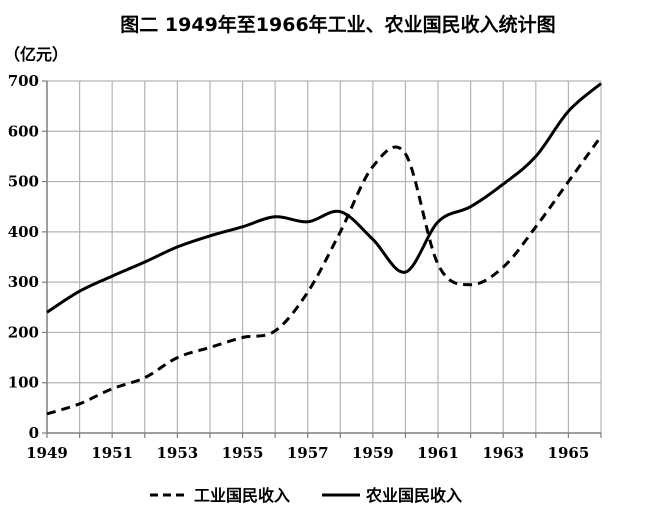 The height and width of the screenshot is (518, 649). Describe the element at coordinates (23, 182) in the screenshot. I see `y-tick-label: 500` at that location.